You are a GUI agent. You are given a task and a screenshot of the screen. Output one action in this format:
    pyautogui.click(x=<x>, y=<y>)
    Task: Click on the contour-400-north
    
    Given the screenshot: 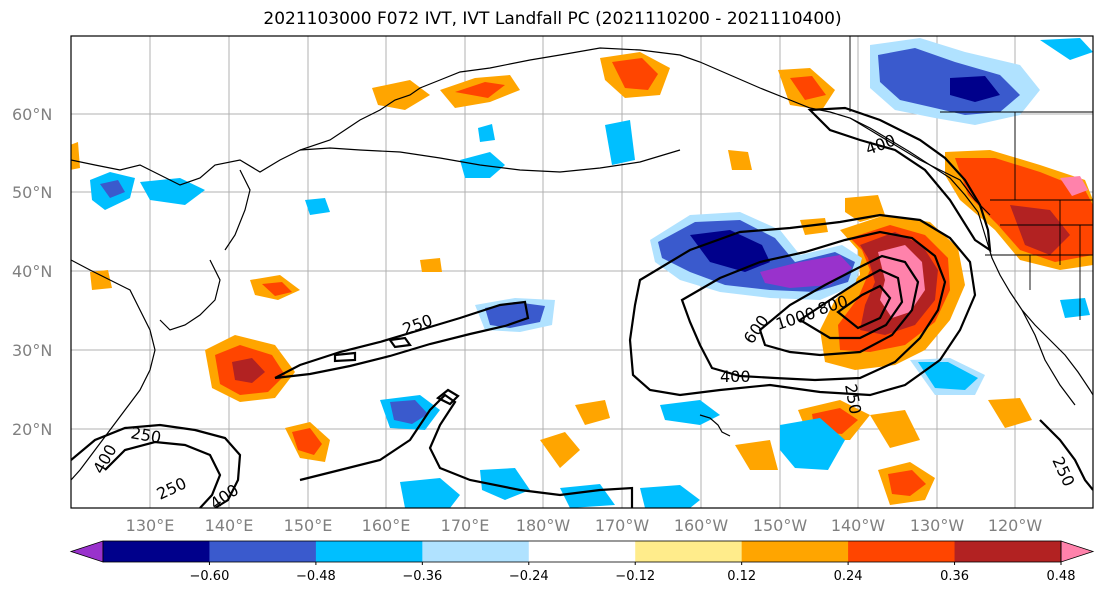 What is the action you would take?
    pyautogui.click(x=899, y=179)
    